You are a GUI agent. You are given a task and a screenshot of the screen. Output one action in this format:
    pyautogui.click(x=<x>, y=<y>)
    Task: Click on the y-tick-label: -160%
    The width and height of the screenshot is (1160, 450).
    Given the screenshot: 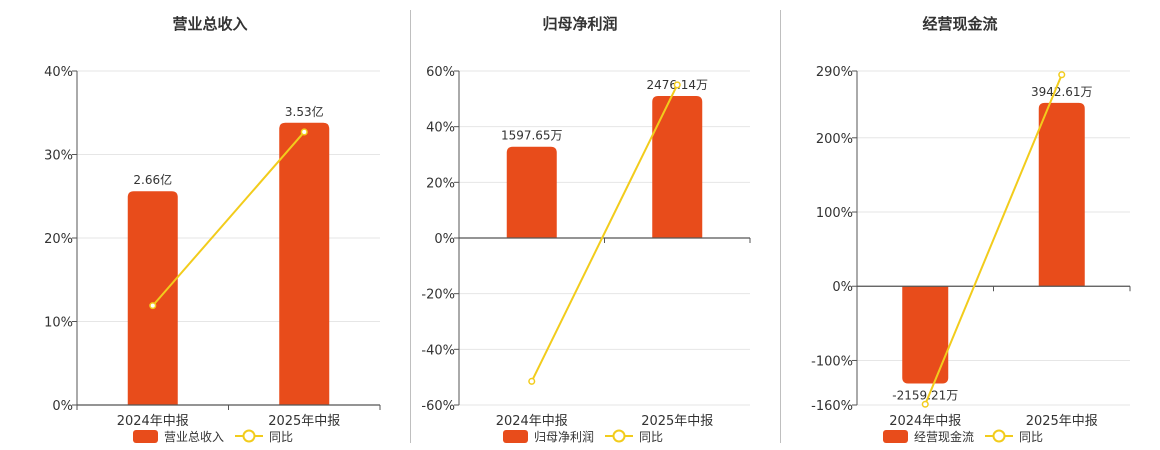 What is the action you would take?
    pyautogui.click(x=832, y=406)
    